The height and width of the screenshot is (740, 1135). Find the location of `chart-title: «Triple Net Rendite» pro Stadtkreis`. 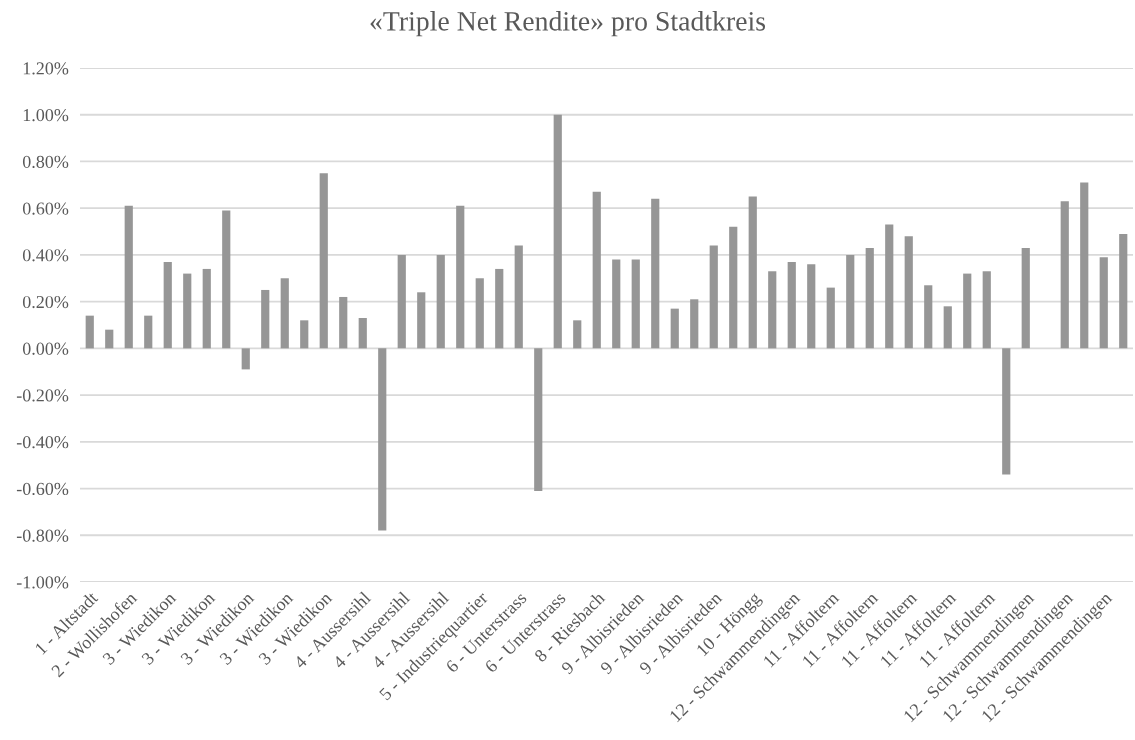

chart-title: «Triple Net Rendite» pro Stadtkreis is located at coordinates (568, 24).